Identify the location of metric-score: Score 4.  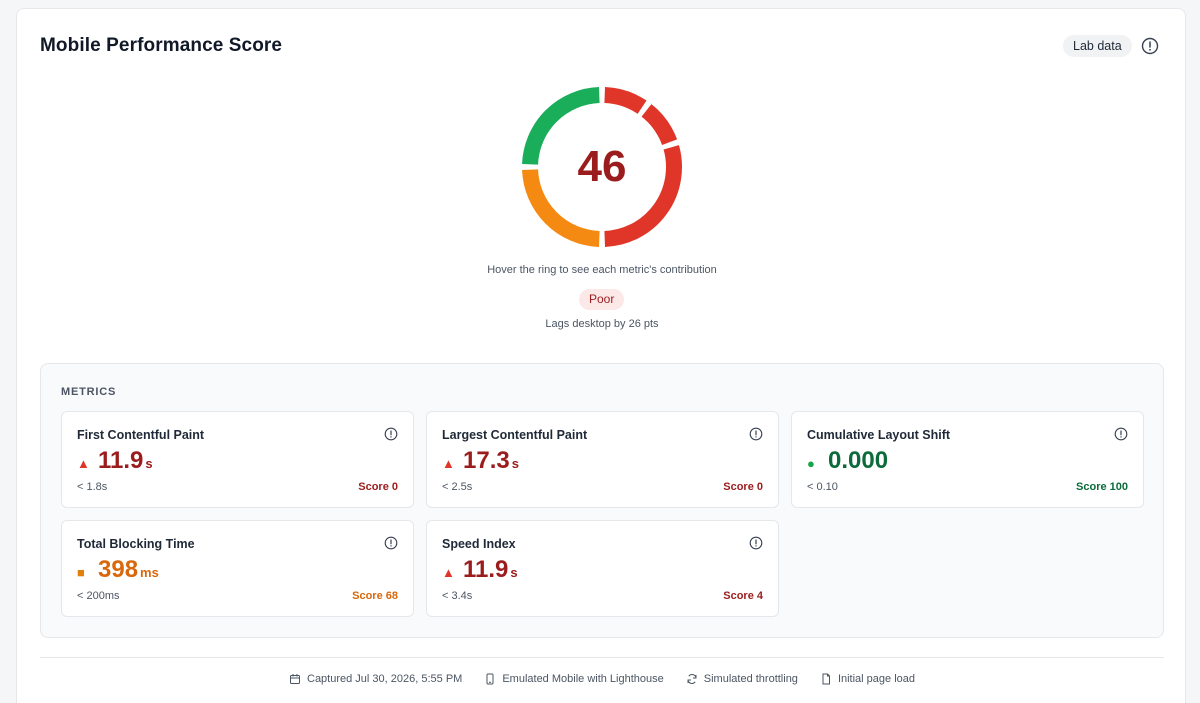
(743, 596).